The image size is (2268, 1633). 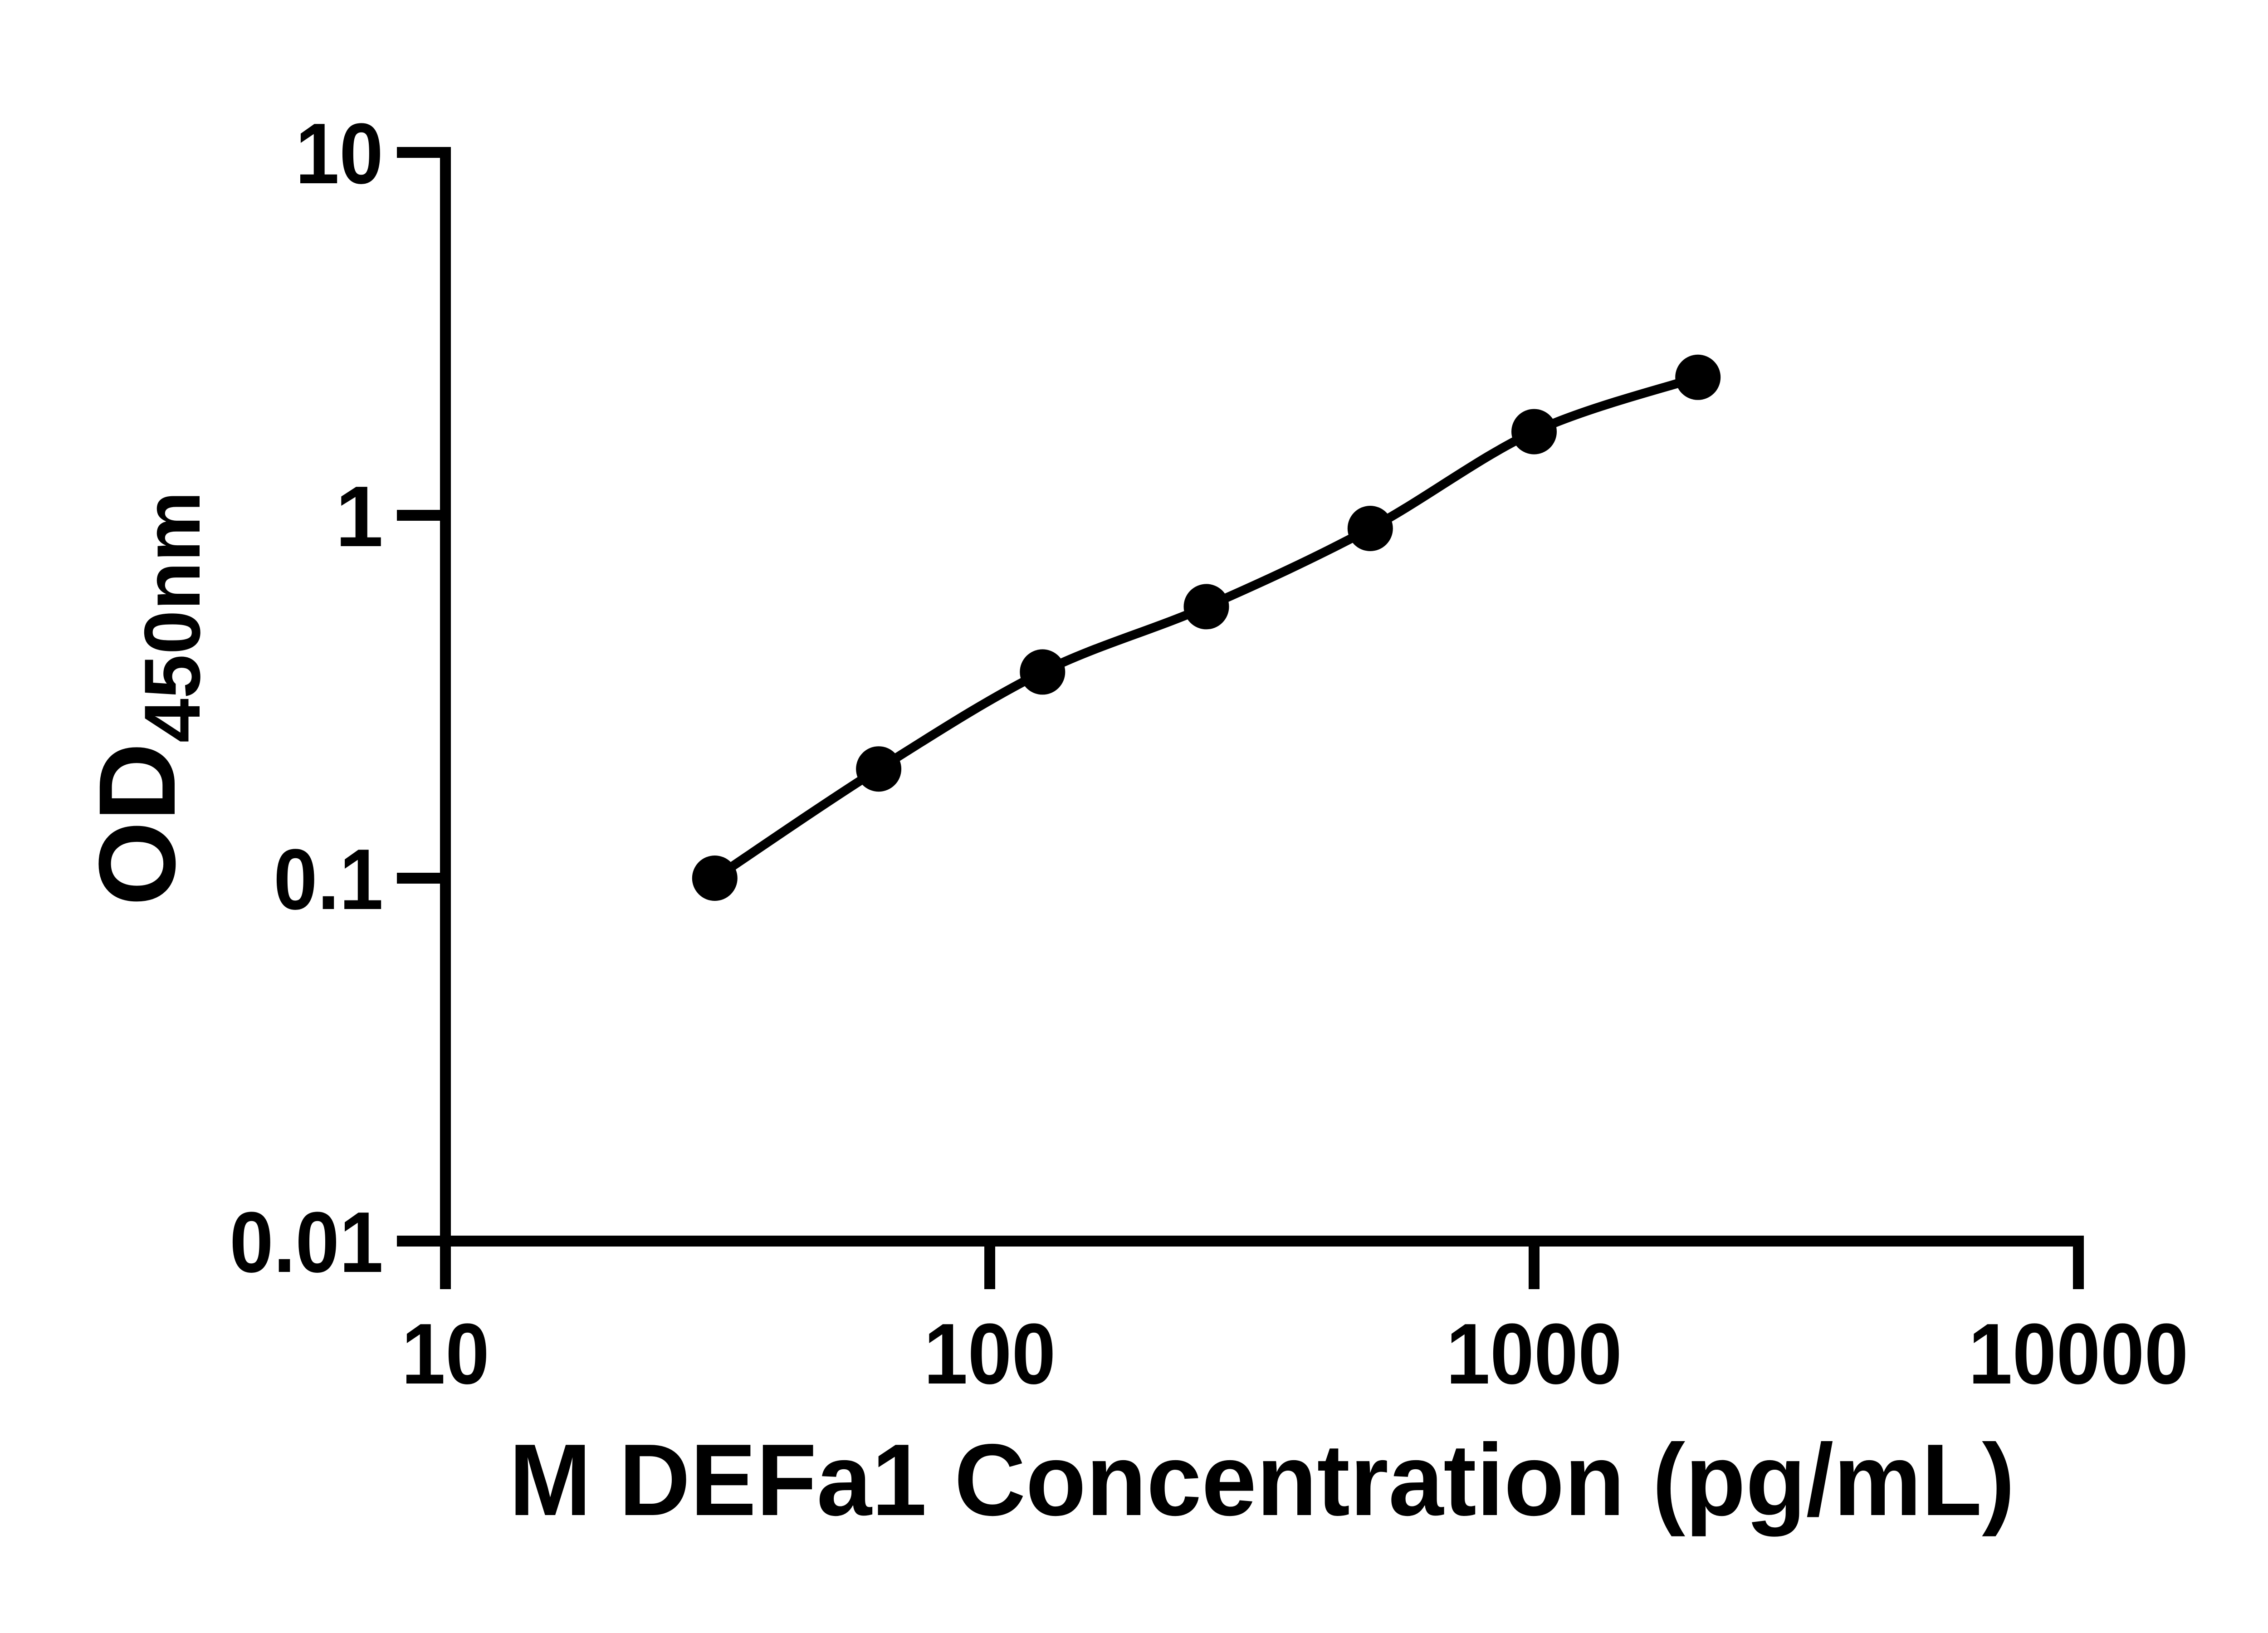 What do you see at coordinates (306, 1242) in the screenshot?
I see `y-tick-label: 0.01` at bounding box center [306, 1242].